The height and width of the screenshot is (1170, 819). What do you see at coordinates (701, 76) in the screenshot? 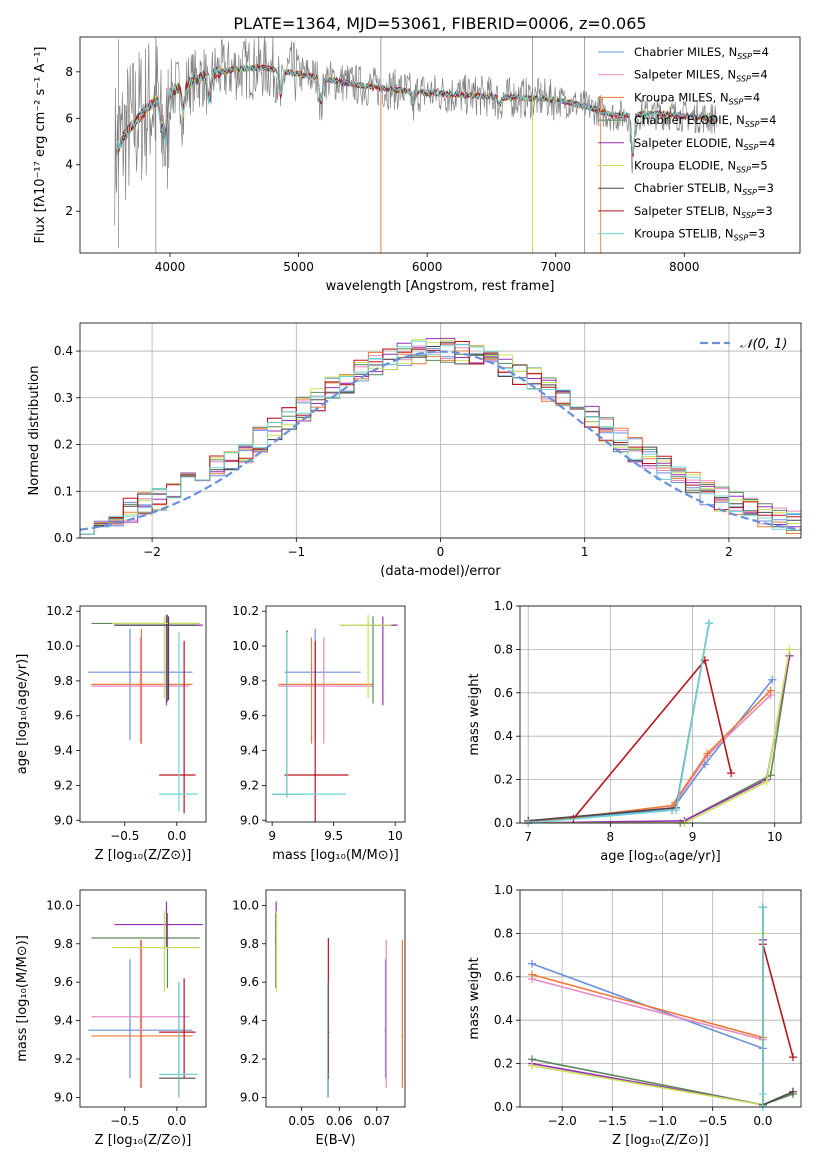
I see `legend-entry: Salpeter MILES, NSSP=4` at bounding box center [701, 76].